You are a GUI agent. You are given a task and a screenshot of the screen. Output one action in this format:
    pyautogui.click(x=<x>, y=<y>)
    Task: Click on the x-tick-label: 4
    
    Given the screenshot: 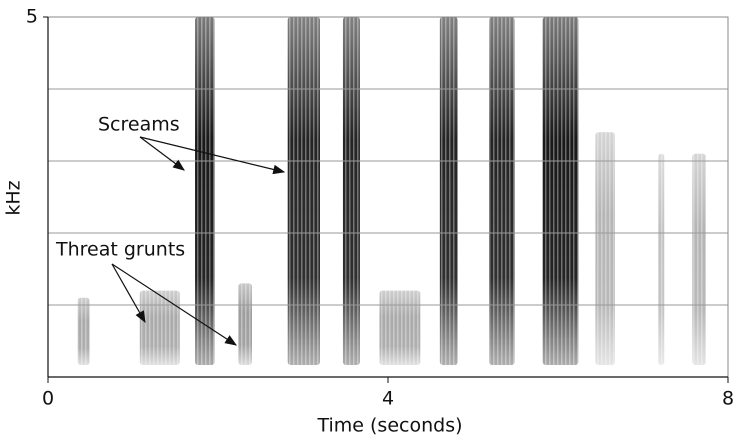 What is the action you would take?
    pyautogui.click(x=388, y=399)
    